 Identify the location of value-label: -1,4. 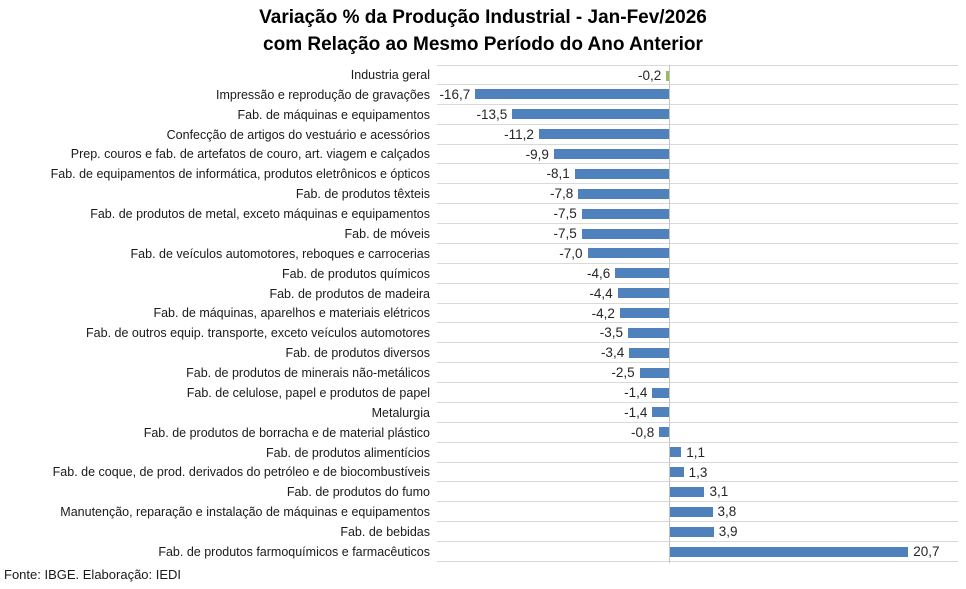
(636, 412).